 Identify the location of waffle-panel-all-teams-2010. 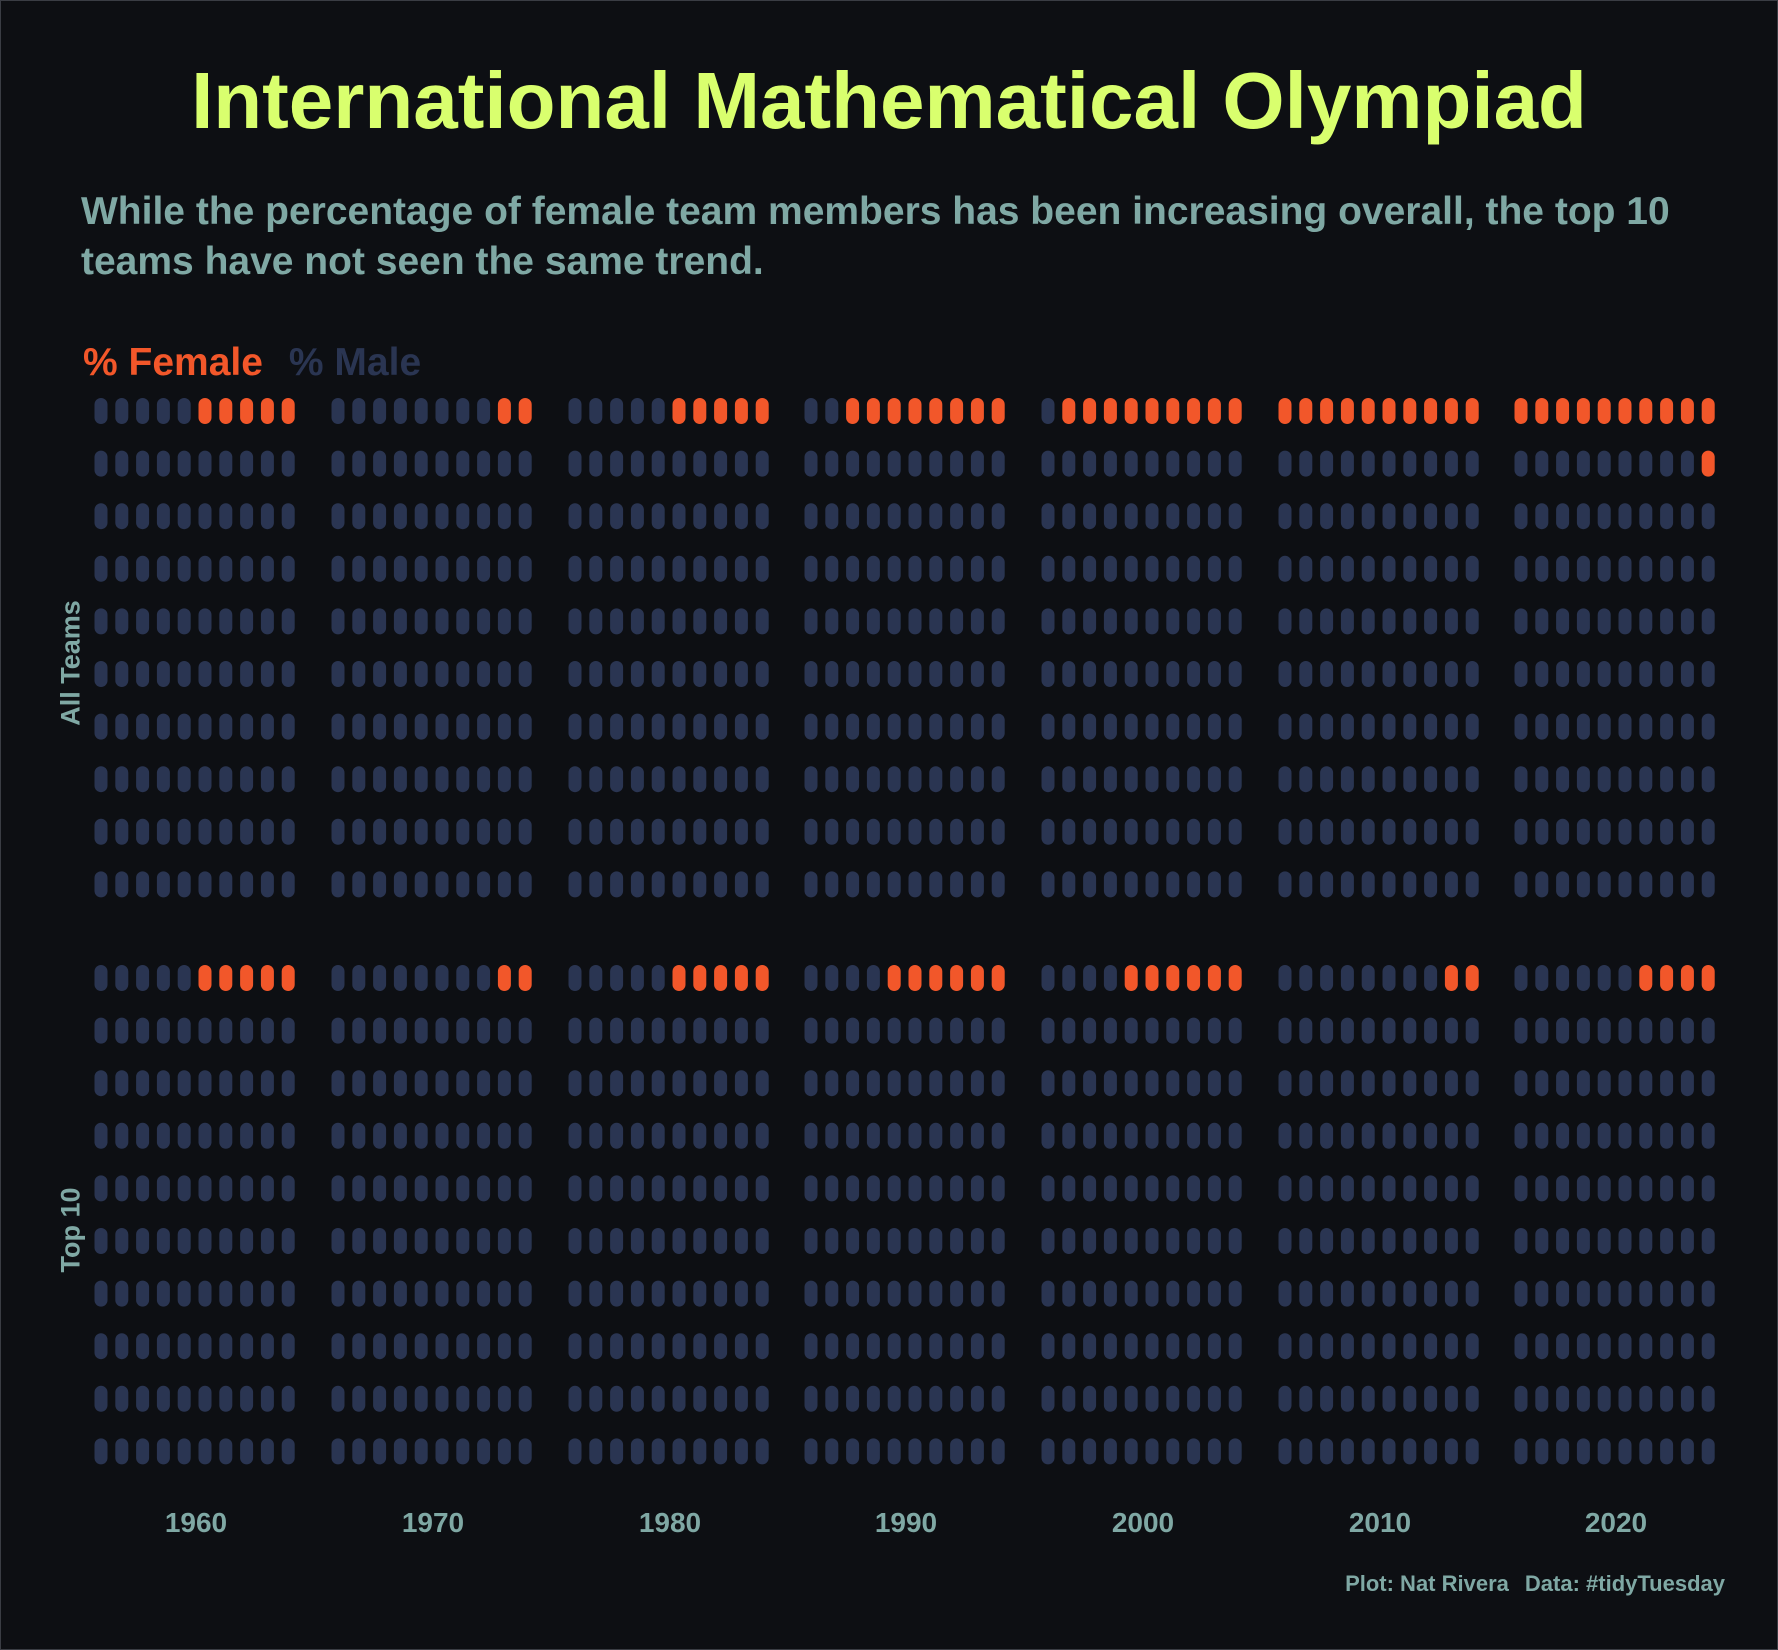
(1378, 648).